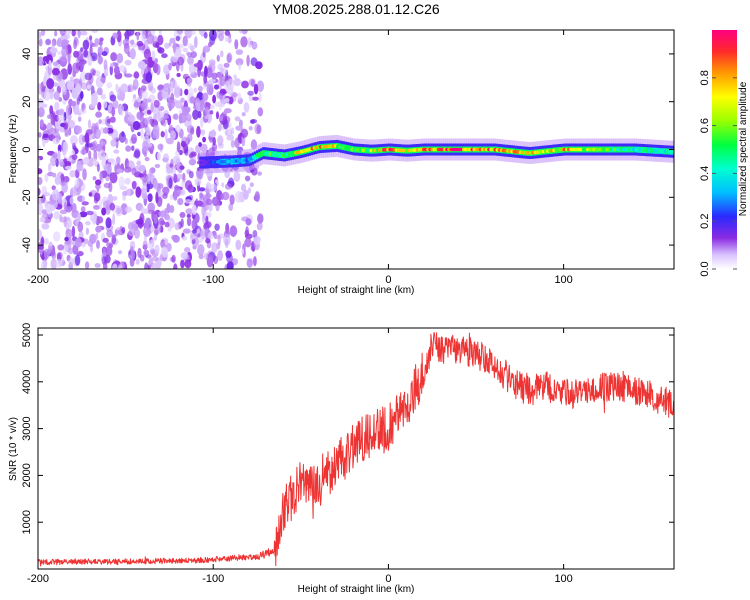 This screenshot has width=750, height=600. Describe the element at coordinates (672, 152) in the screenshot. I see `ridge-core-cell` at that location.